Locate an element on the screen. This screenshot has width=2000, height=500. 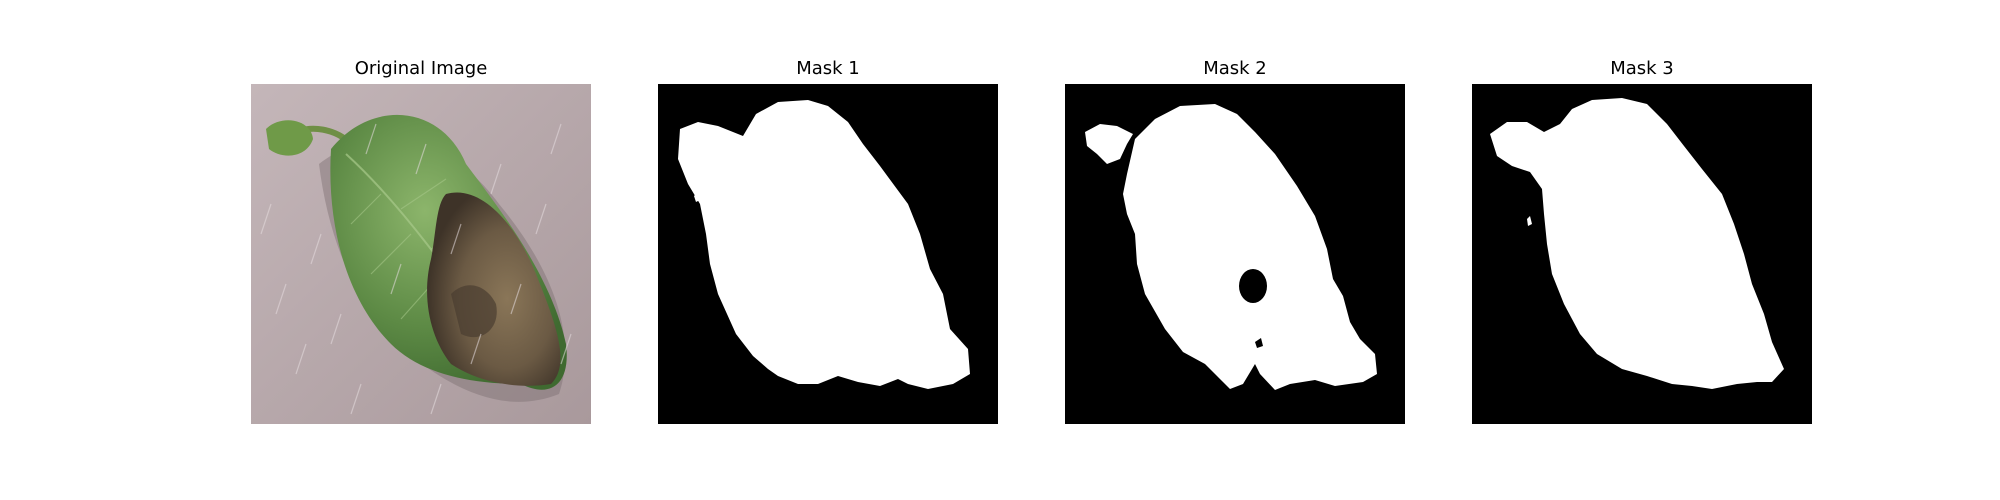
leaf-veins is located at coordinates (416, 249).